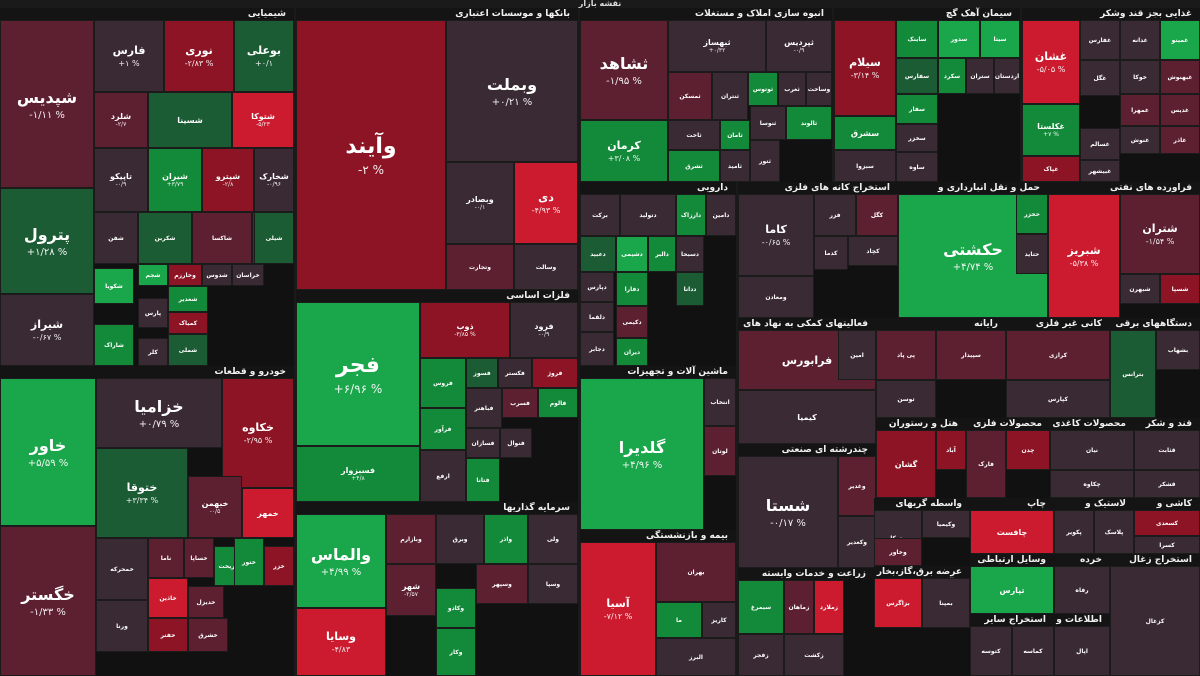  I want to click on stock-tile: ولی, so click(553, 539).